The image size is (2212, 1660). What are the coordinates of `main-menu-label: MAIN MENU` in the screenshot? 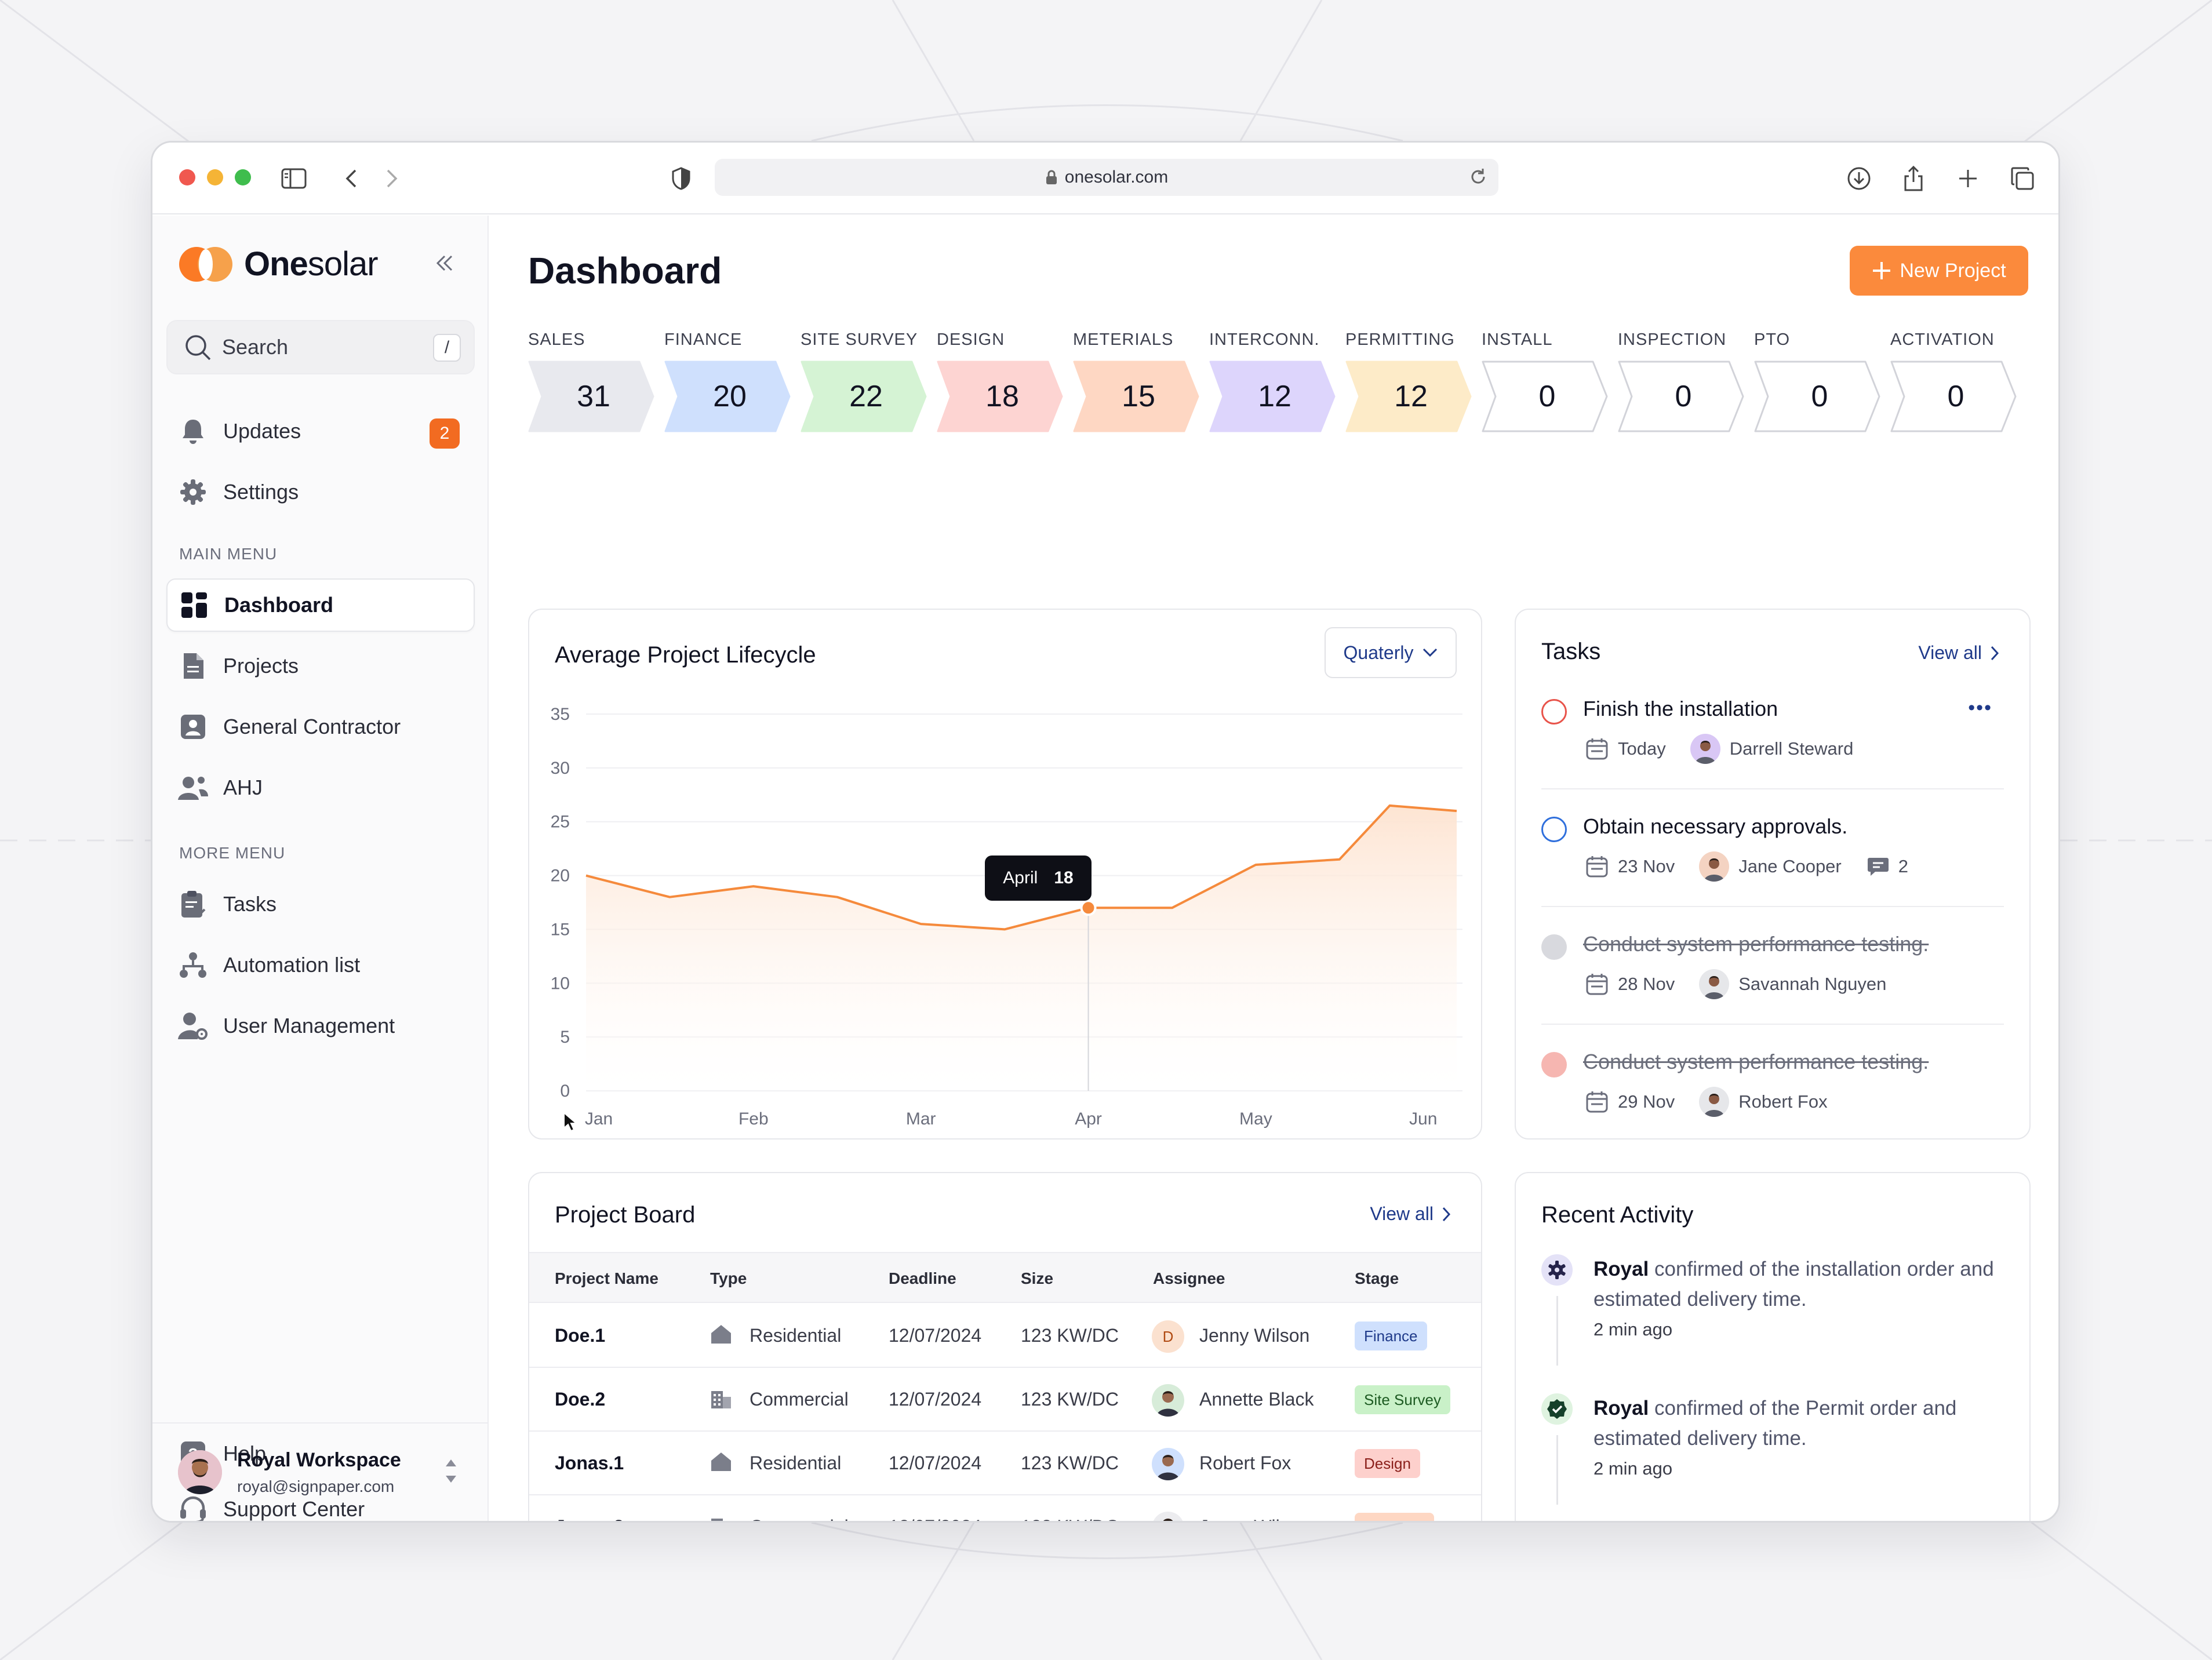 It's located at (228, 554).